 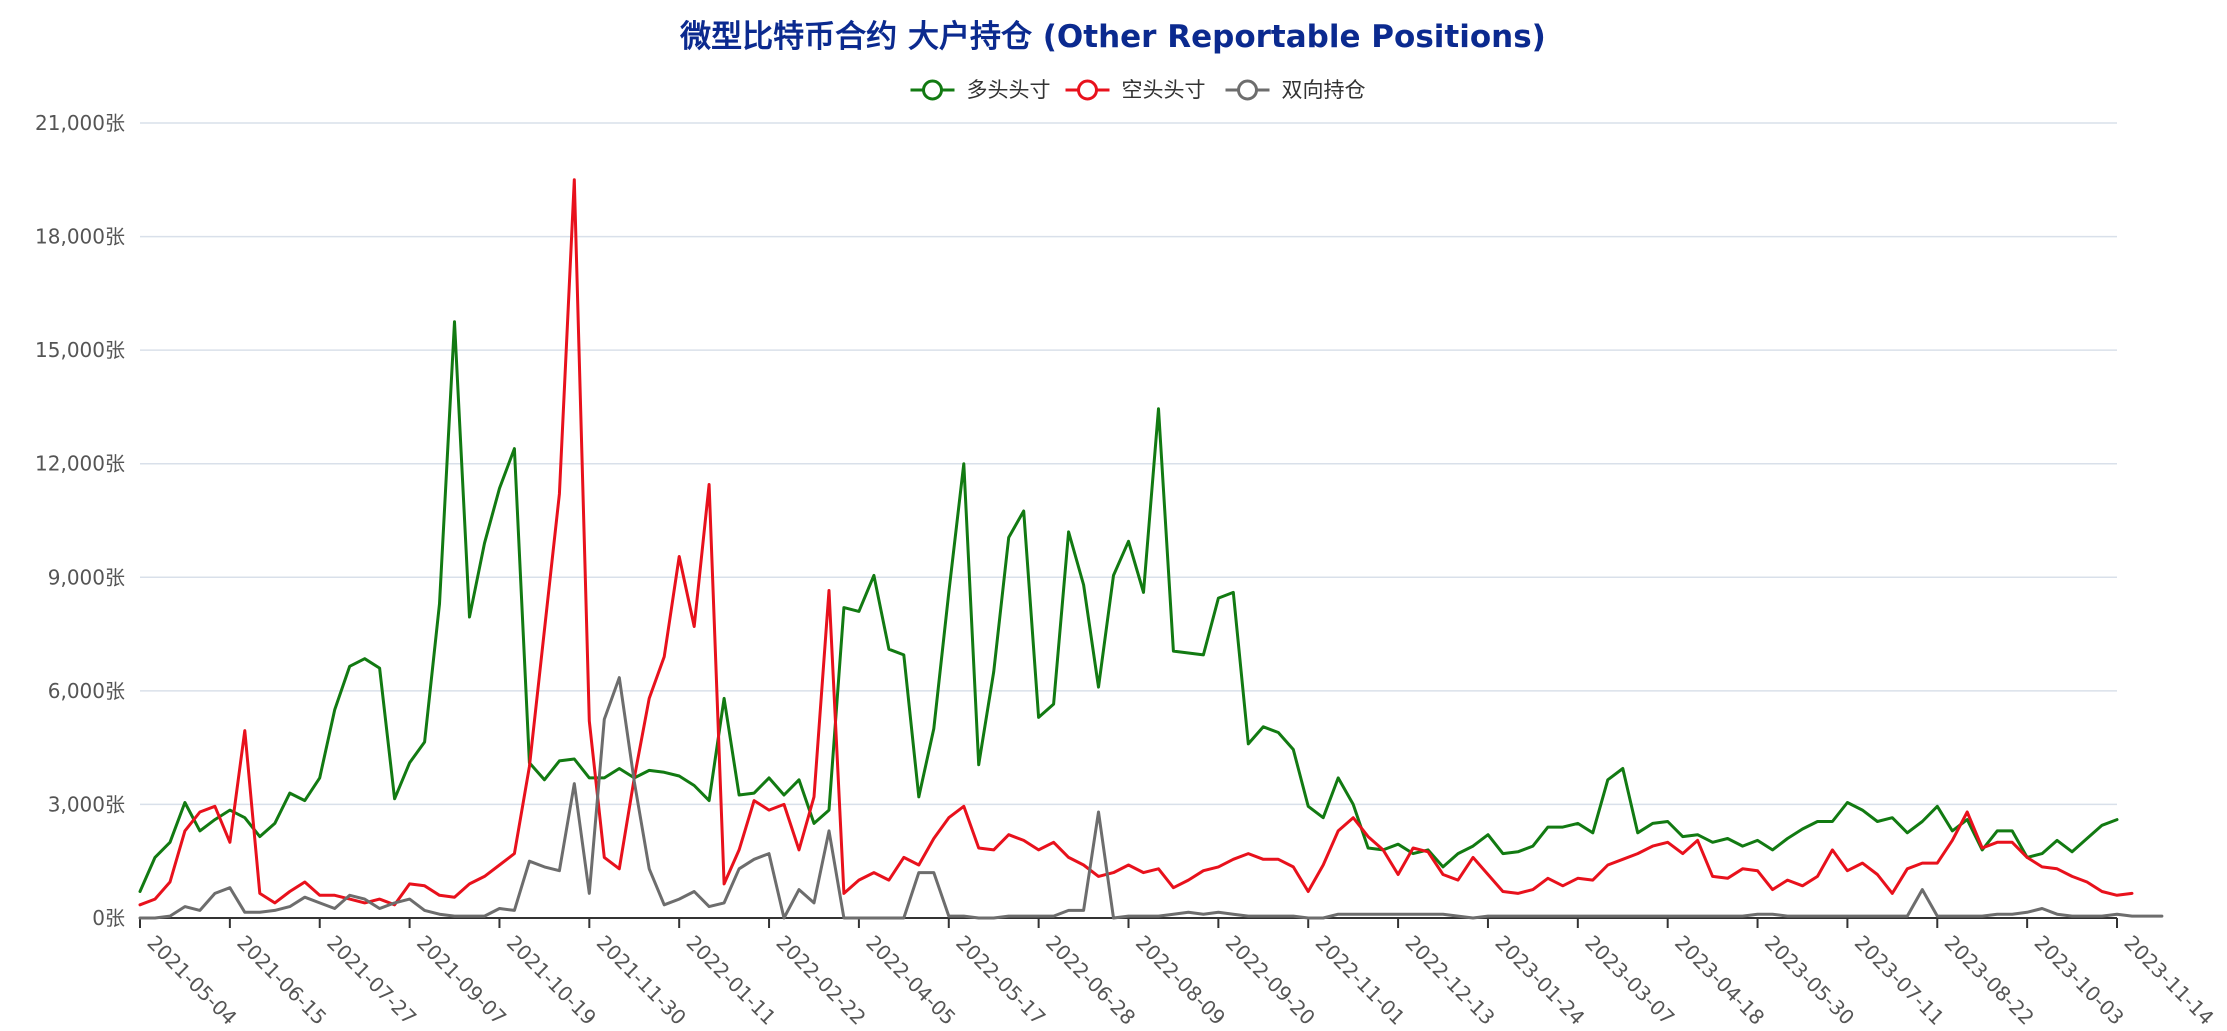 I want to click on x-tick-label: 2022-02-22, so click(x=821, y=980).